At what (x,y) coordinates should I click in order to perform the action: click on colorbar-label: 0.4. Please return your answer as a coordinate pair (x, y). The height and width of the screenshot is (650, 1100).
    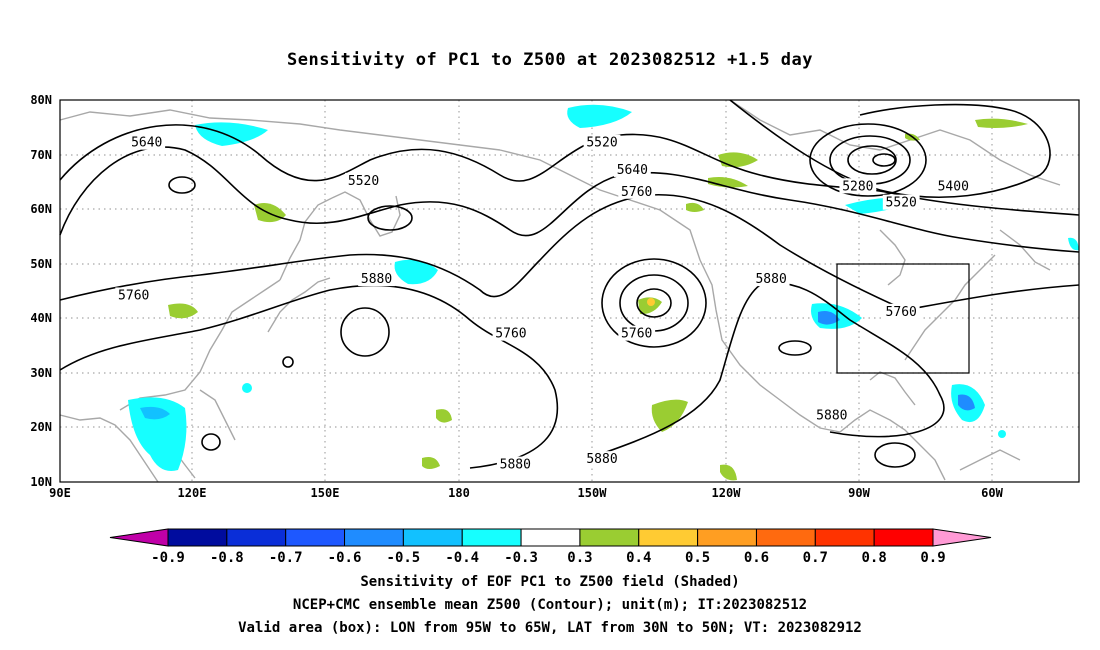
    Looking at the image, I should click on (638, 558).